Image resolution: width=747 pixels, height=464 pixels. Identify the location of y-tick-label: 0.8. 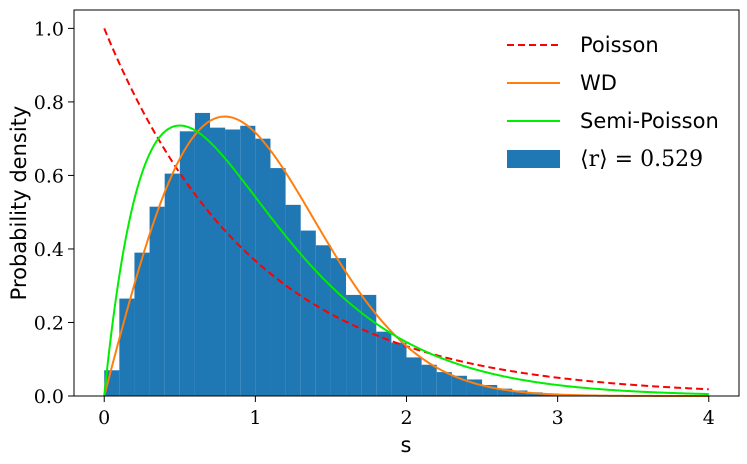
(49, 103).